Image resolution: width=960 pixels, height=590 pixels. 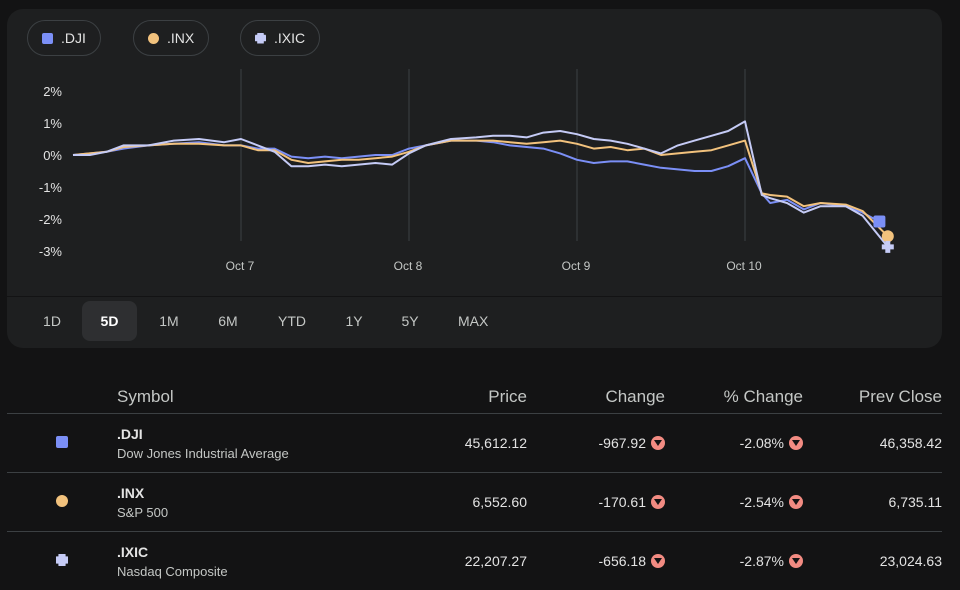 What do you see at coordinates (51, 219) in the screenshot?
I see `y-tick-label: -2%` at bounding box center [51, 219].